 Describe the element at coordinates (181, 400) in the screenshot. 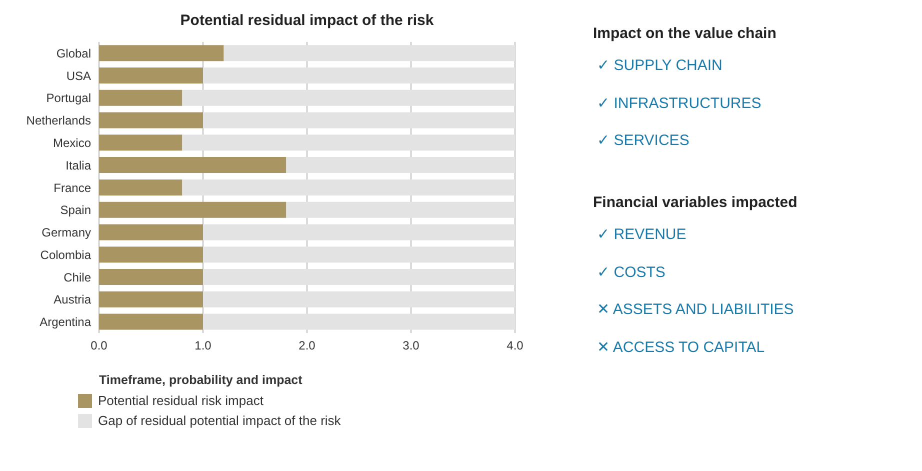

I see `legend-label: Potential residual risk impact` at that location.